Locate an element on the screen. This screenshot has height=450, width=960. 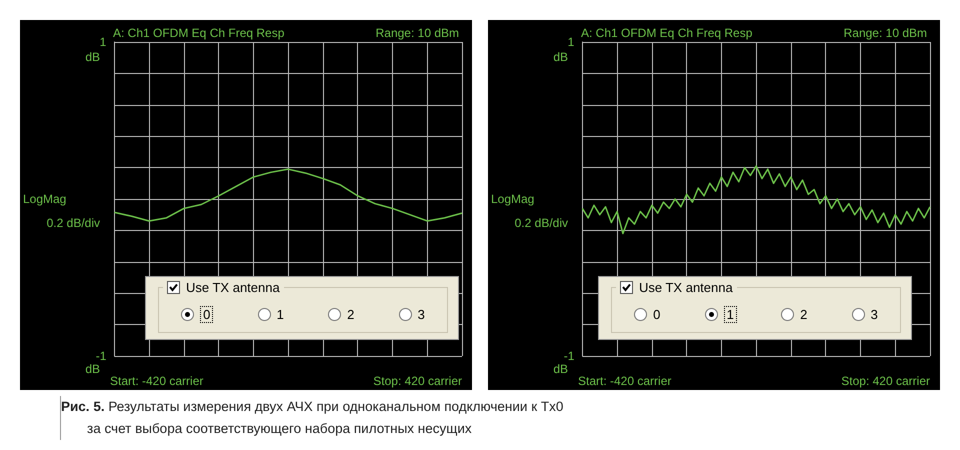
text: за счет выбора соответствующего набора пилотных несущих is located at coordinates (279, 428).